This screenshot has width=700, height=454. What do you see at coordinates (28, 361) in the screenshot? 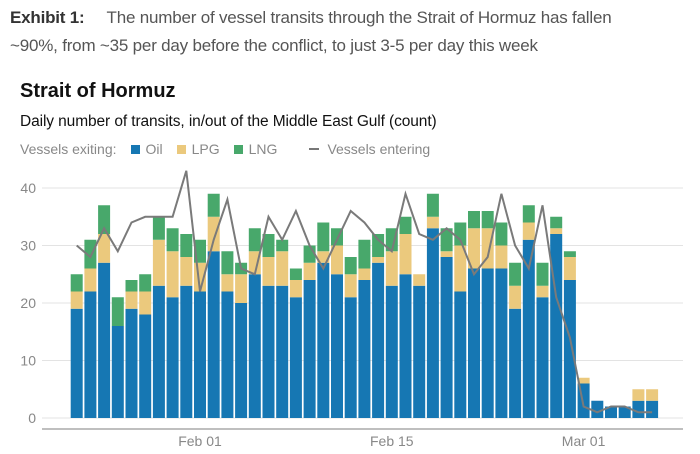
I see `y-tick-label: 10` at bounding box center [28, 361].